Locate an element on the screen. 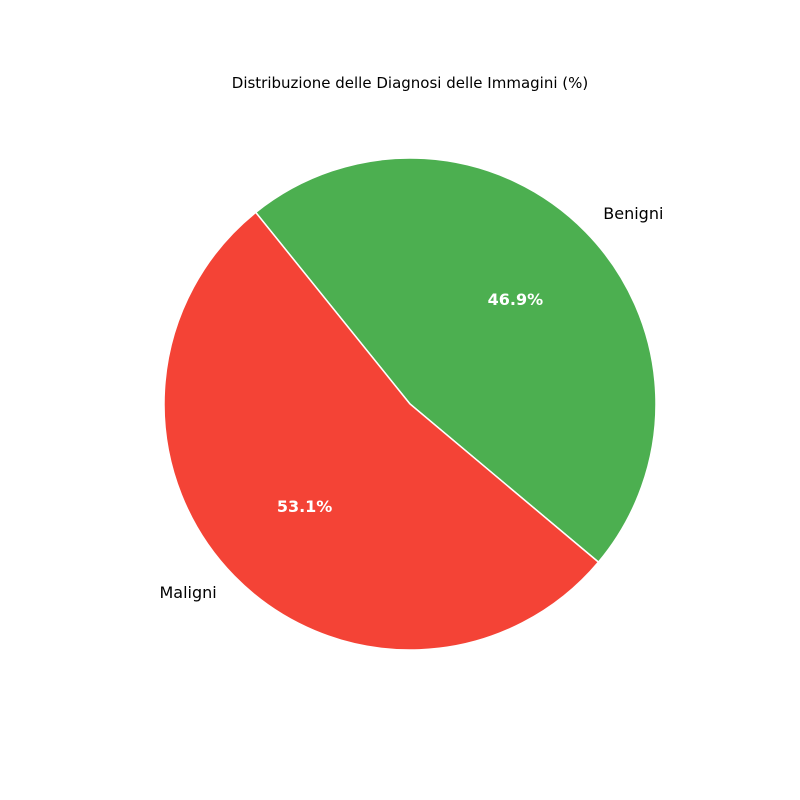  pct-label-maligni: 53.1% is located at coordinates (305, 506).